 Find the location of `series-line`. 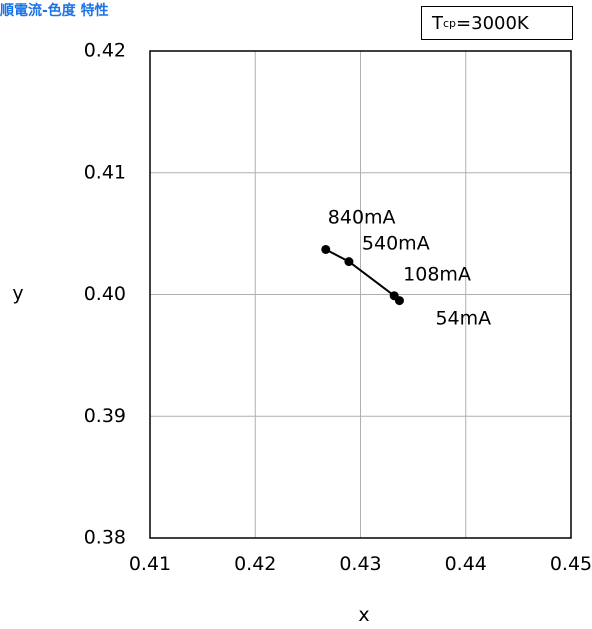

series-line is located at coordinates (363, 275).